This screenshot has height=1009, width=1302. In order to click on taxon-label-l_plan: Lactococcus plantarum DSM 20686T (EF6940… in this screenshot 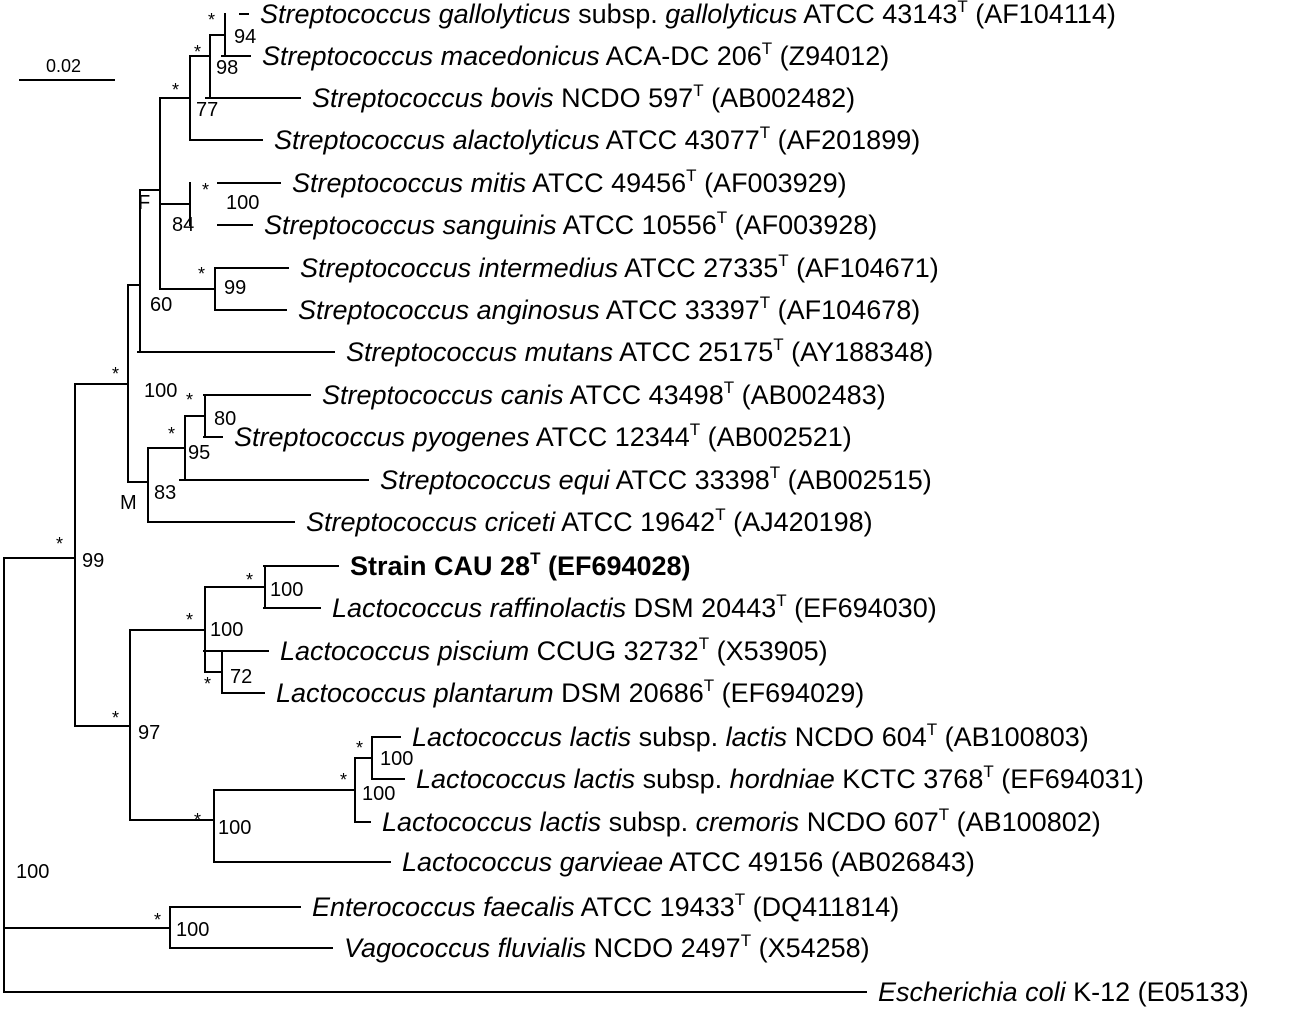, I will do `click(570, 692)`.